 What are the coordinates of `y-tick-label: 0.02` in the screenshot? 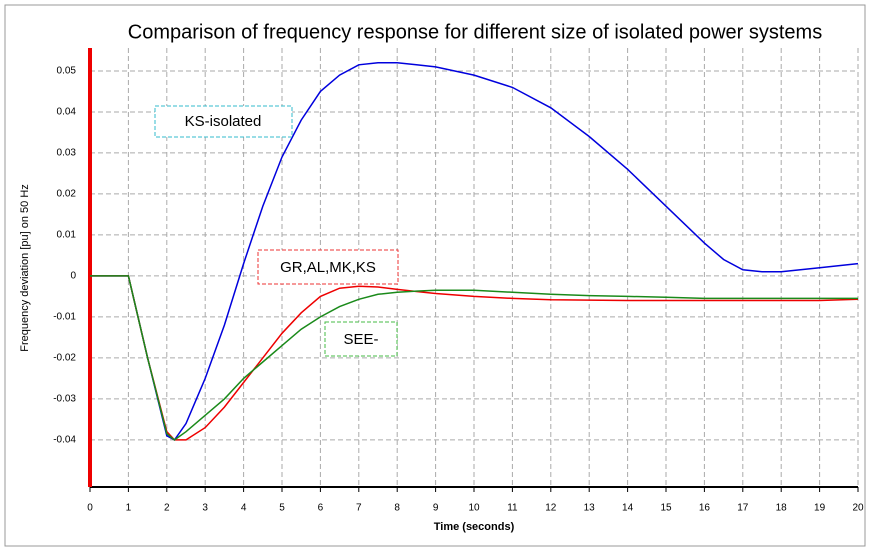 It's located at (67, 194).